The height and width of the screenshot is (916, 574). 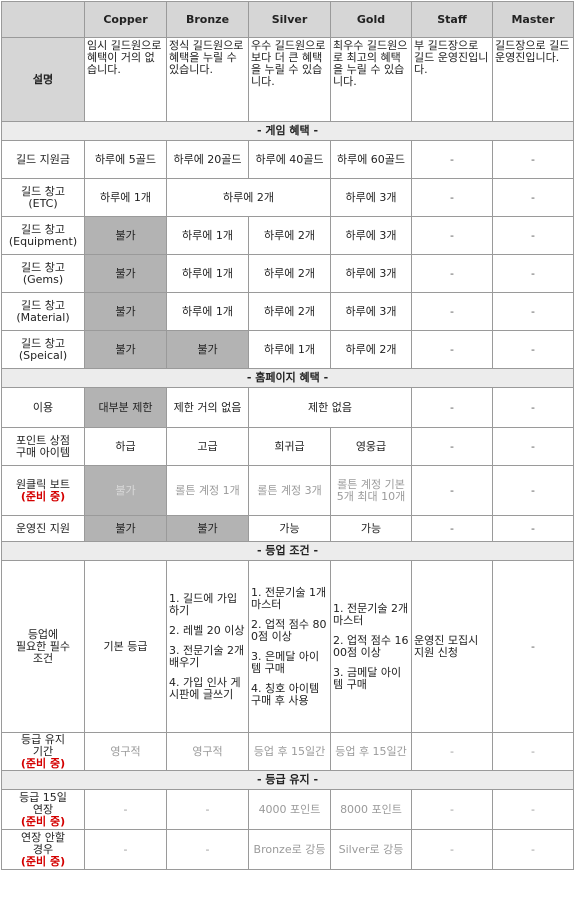 I want to click on desc-staff: 부 길드장으로 길드 운영진입니다., so click(x=452, y=79).